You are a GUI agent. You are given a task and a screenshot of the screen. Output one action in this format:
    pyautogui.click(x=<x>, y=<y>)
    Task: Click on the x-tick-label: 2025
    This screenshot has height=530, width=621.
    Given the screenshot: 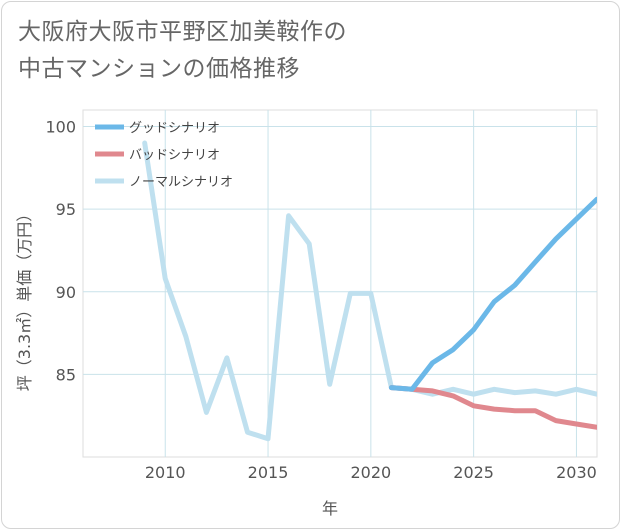 What is the action you would take?
    pyautogui.click(x=473, y=472)
    